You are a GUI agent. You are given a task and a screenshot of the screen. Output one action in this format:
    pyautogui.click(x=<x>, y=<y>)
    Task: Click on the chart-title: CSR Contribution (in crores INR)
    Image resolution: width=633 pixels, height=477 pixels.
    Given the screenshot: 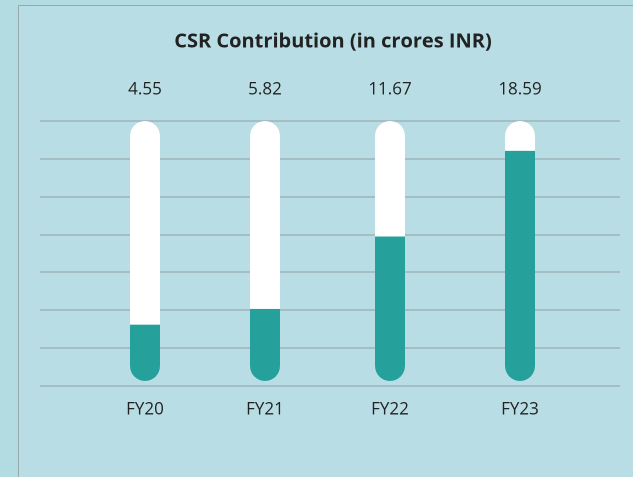 What is the action you would take?
    pyautogui.click(x=332, y=39)
    